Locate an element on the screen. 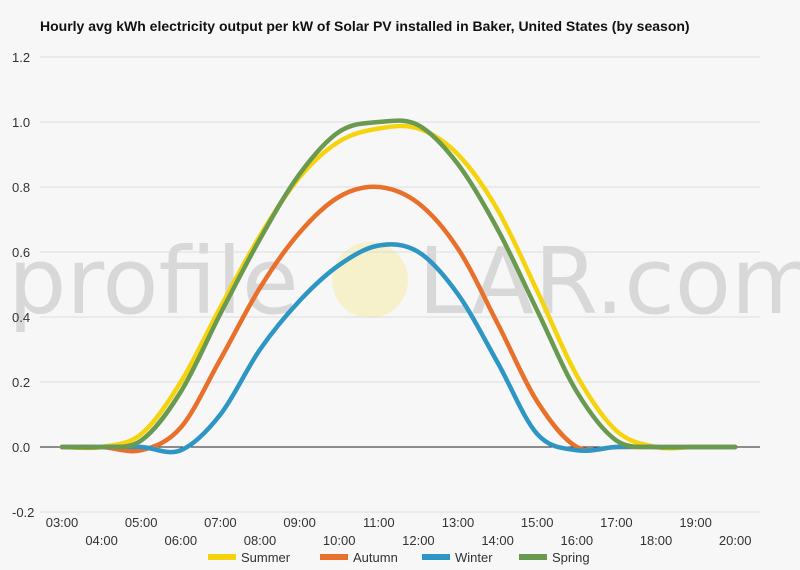 The height and width of the screenshot is (570, 800). legend-label: Summer is located at coordinates (266, 557).